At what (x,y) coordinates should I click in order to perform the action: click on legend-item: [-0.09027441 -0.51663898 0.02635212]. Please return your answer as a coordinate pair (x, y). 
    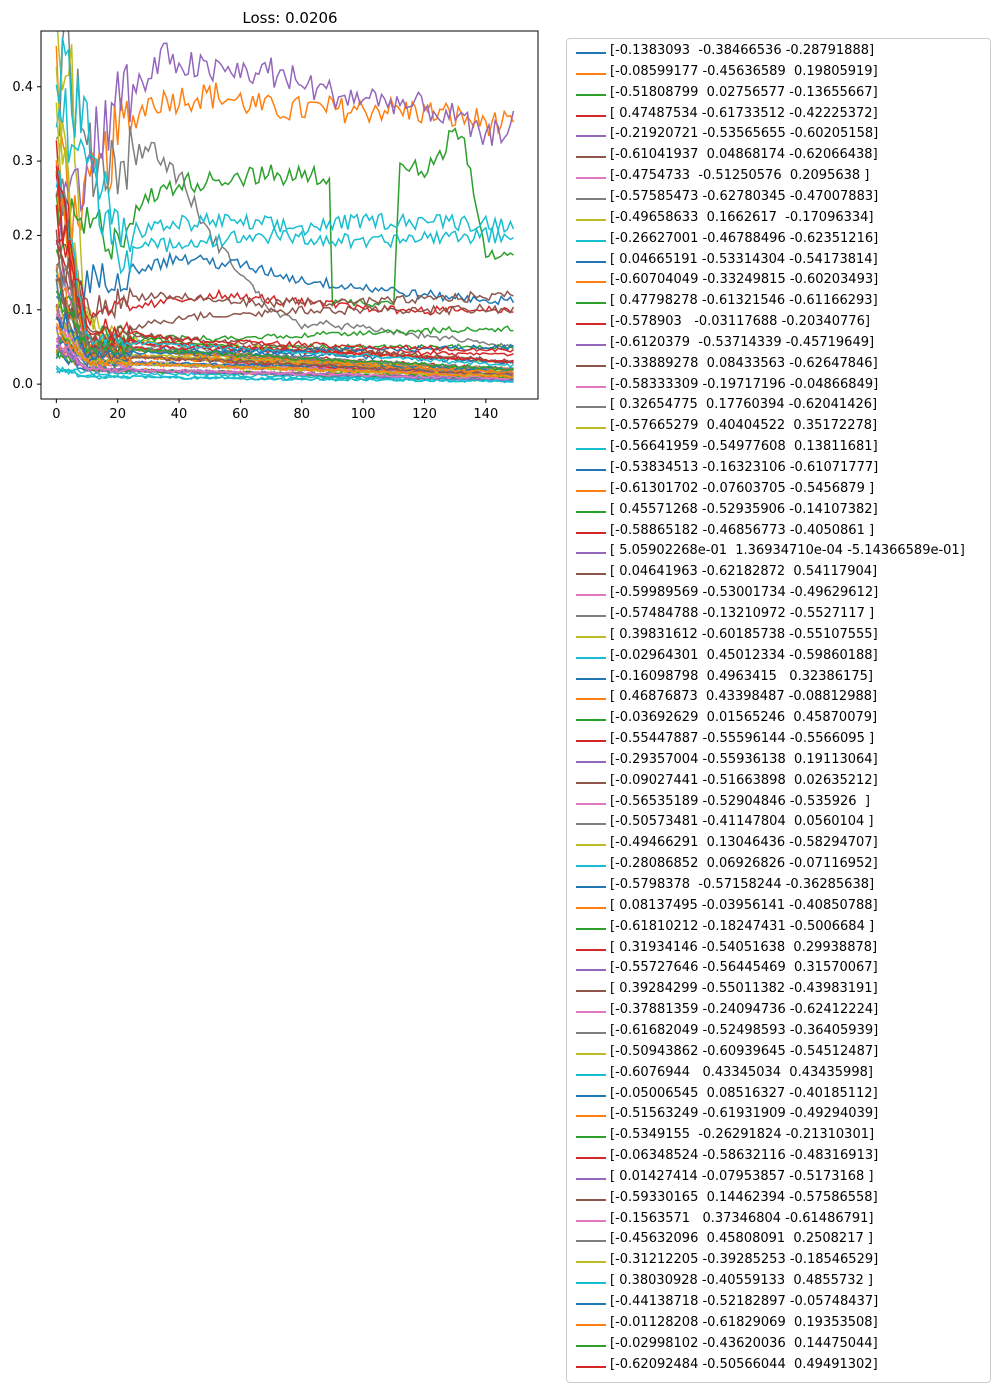
    Looking at the image, I should click on (778, 782).